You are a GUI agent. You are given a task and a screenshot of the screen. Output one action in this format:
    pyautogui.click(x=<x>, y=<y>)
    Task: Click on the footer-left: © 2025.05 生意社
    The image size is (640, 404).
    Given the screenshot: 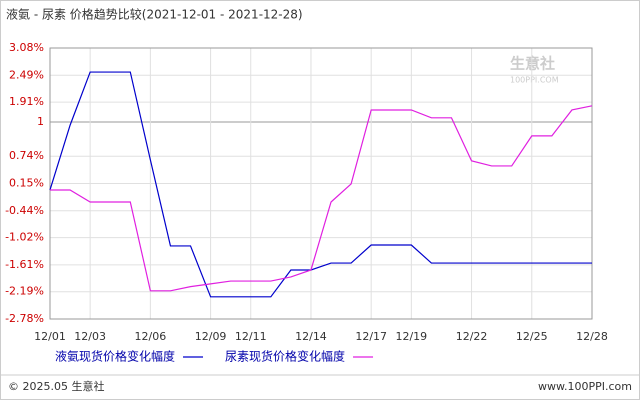 What is the action you would take?
    pyautogui.click(x=56, y=386)
    